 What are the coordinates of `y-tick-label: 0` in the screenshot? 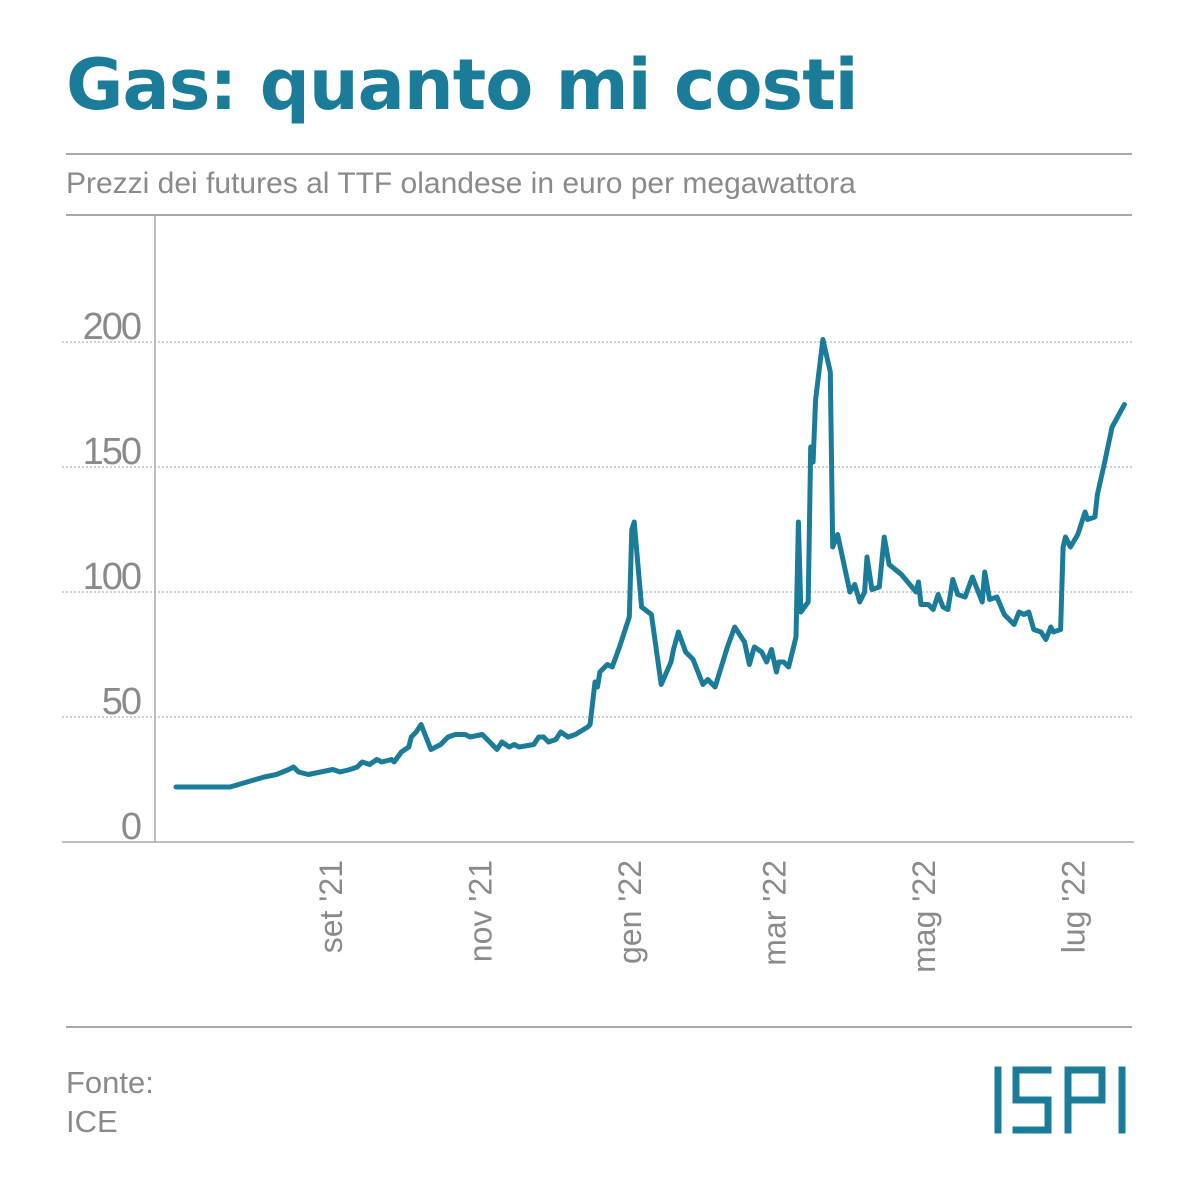 It's located at (131, 827).